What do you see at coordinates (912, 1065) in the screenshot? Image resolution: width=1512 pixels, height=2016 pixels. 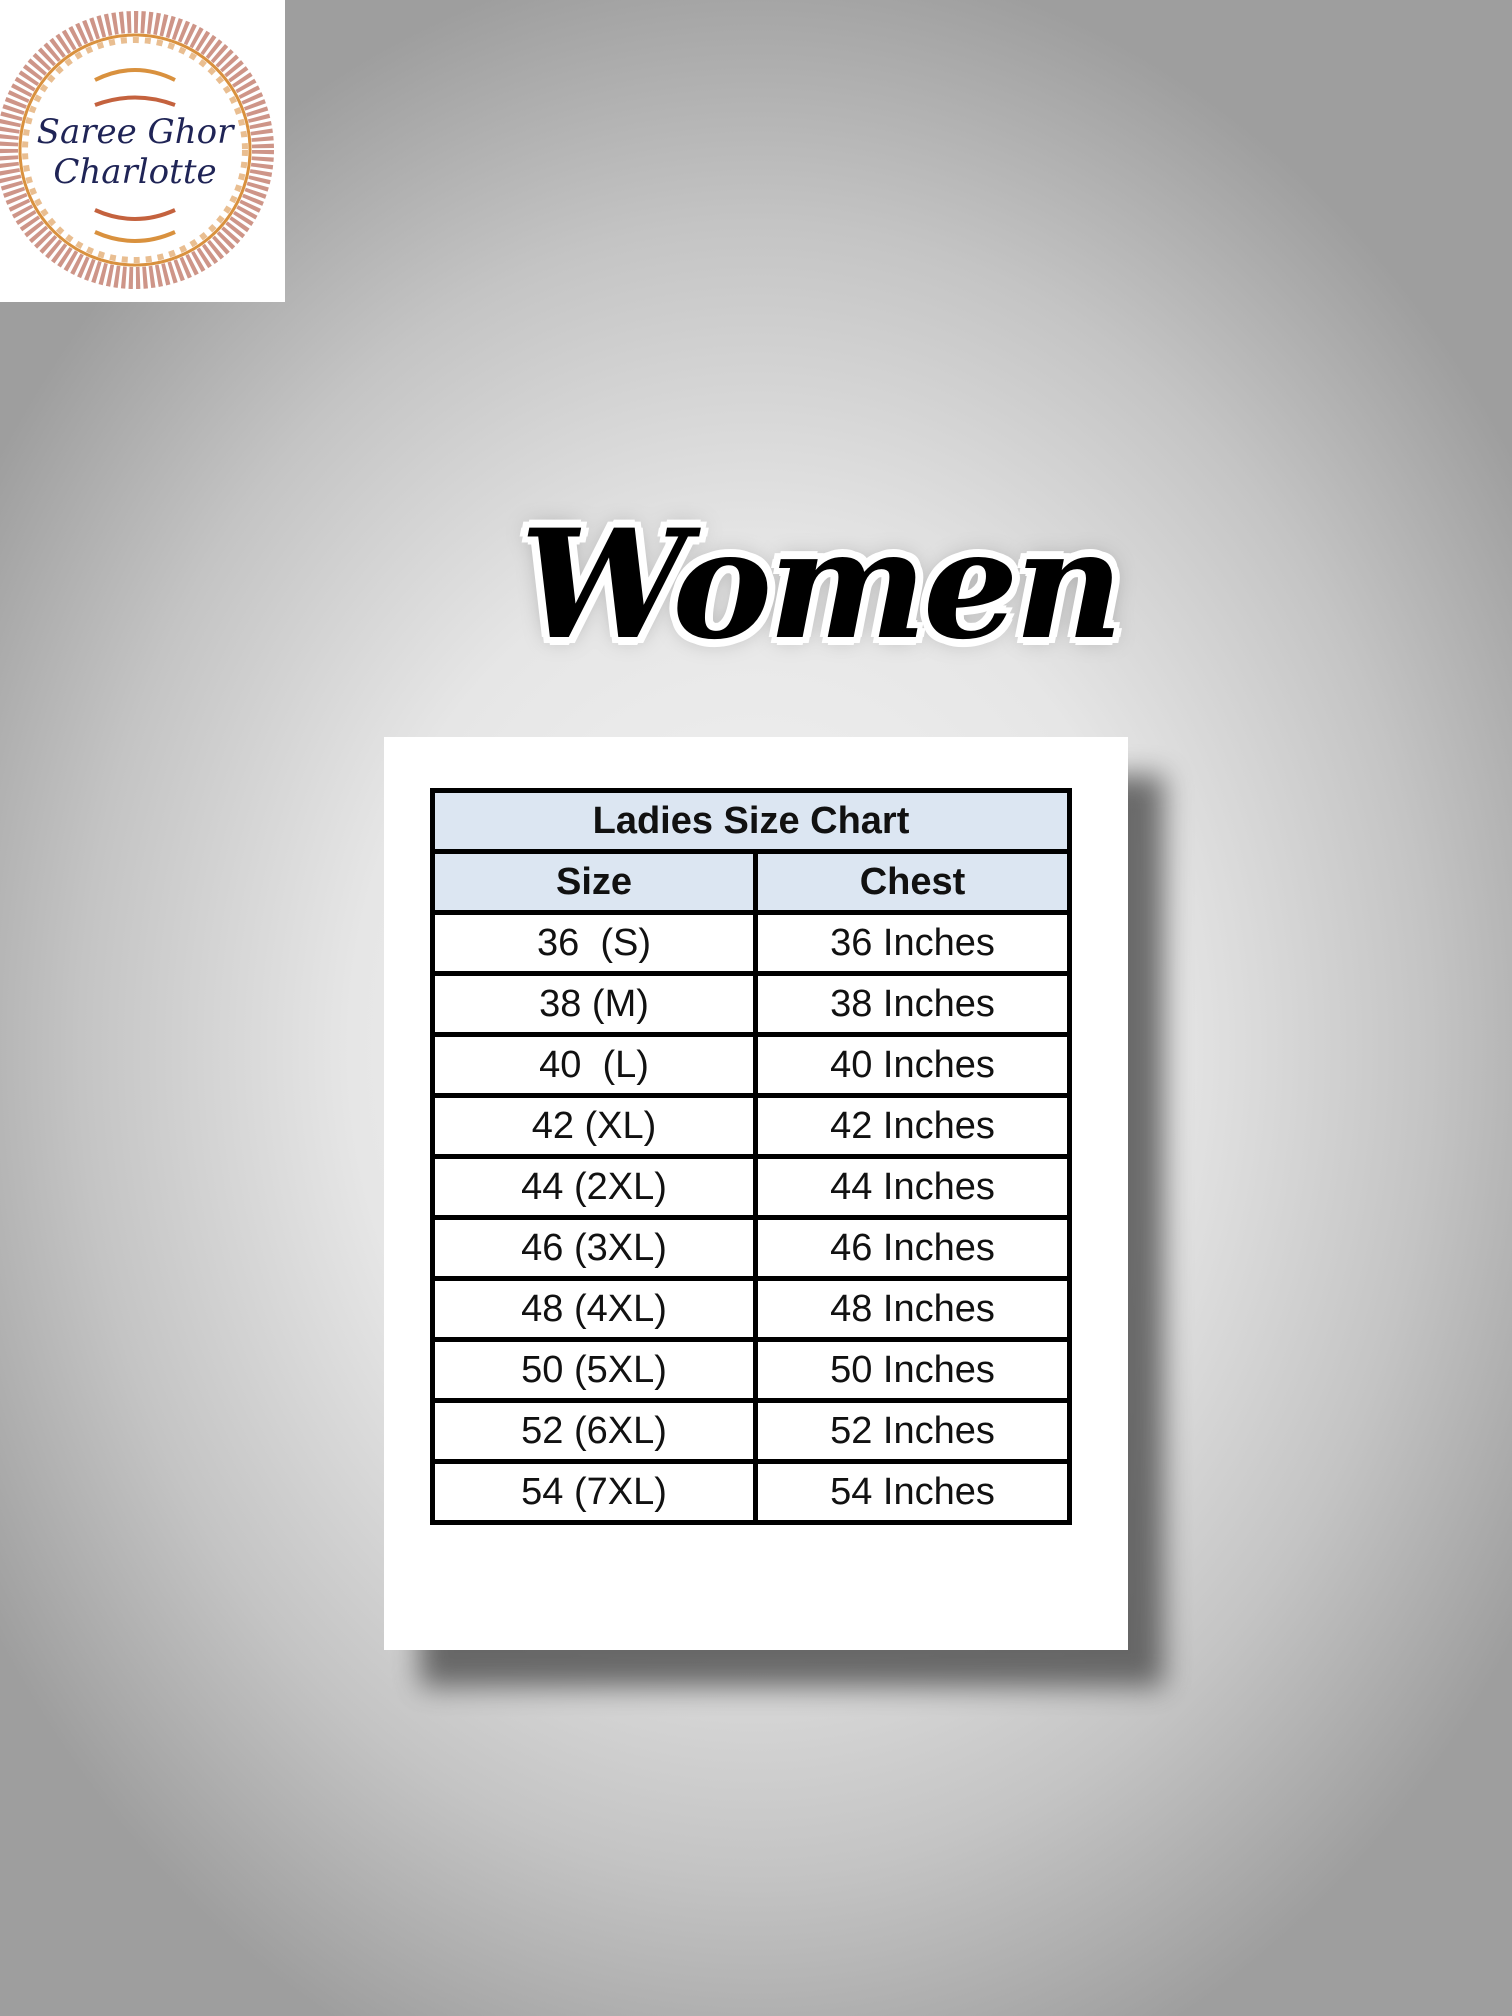 I see `chest-cell: 40 Inches` at bounding box center [912, 1065].